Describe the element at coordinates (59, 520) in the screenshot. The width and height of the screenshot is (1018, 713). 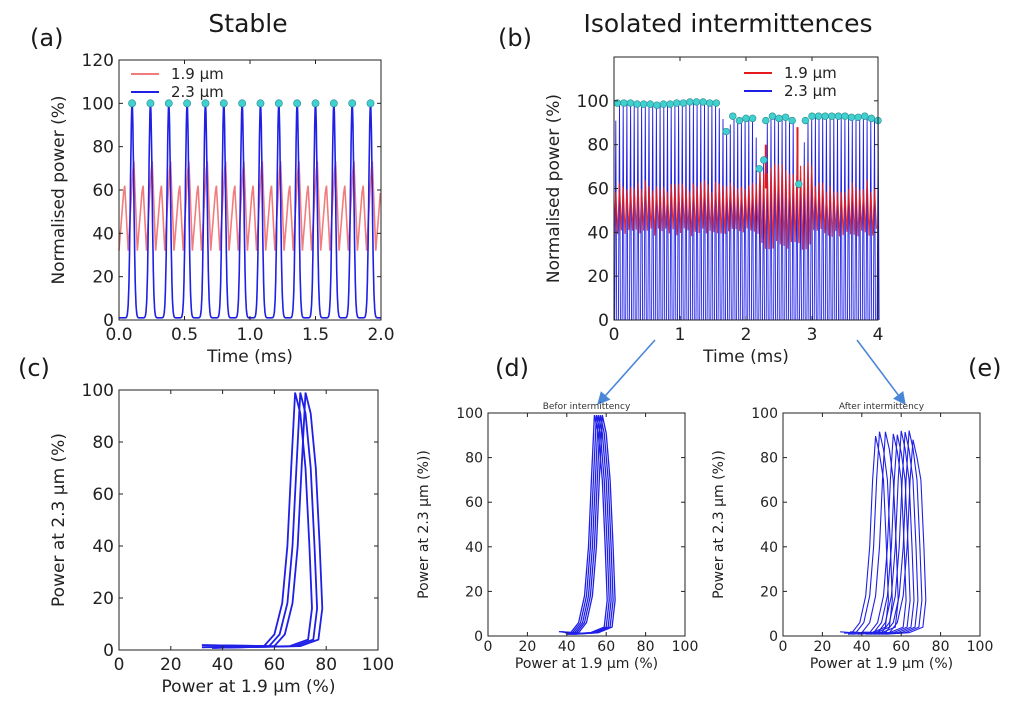
I see `y-axis-label: Power at 2.3 µm (%)` at that location.